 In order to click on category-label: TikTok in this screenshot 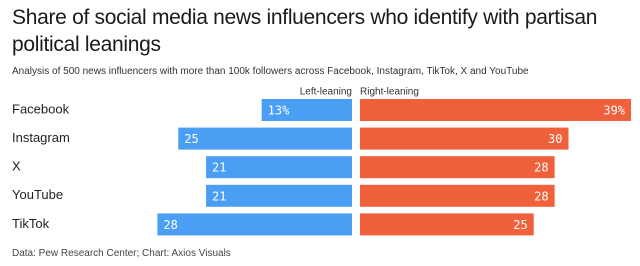, I will do `click(31, 223)`.